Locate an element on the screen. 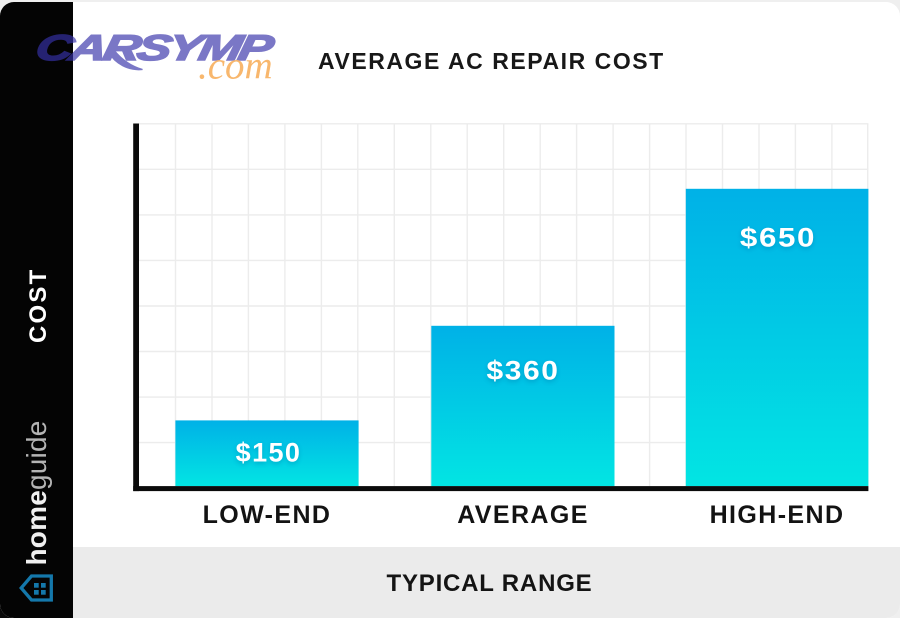 The width and height of the screenshot is (900, 618). svg-text: CARSYMP is located at coordinates (154, 48).